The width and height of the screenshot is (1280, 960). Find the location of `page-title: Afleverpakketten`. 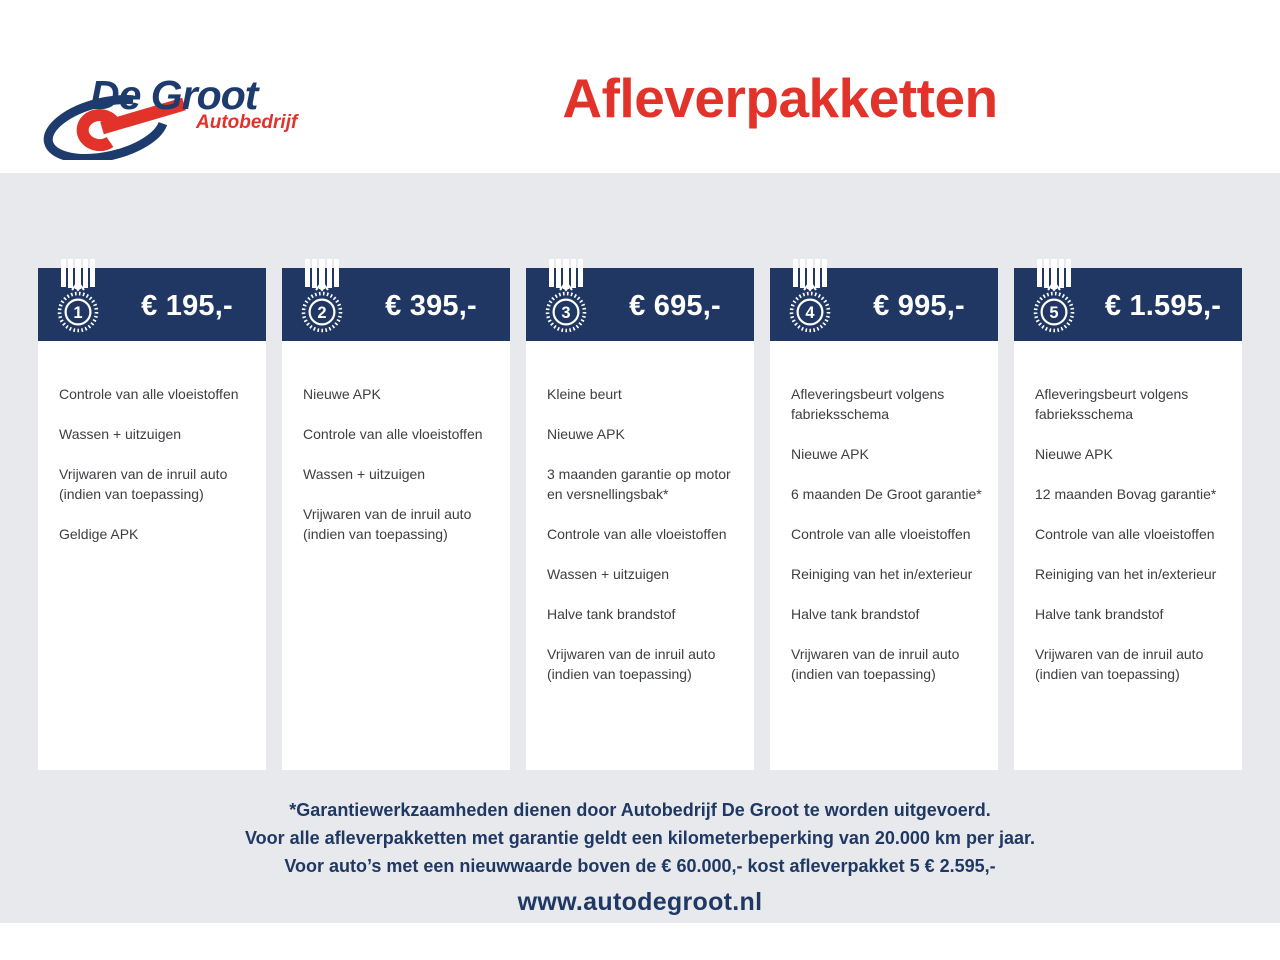

page-title: Afleverpakketten is located at coordinates (780, 98).